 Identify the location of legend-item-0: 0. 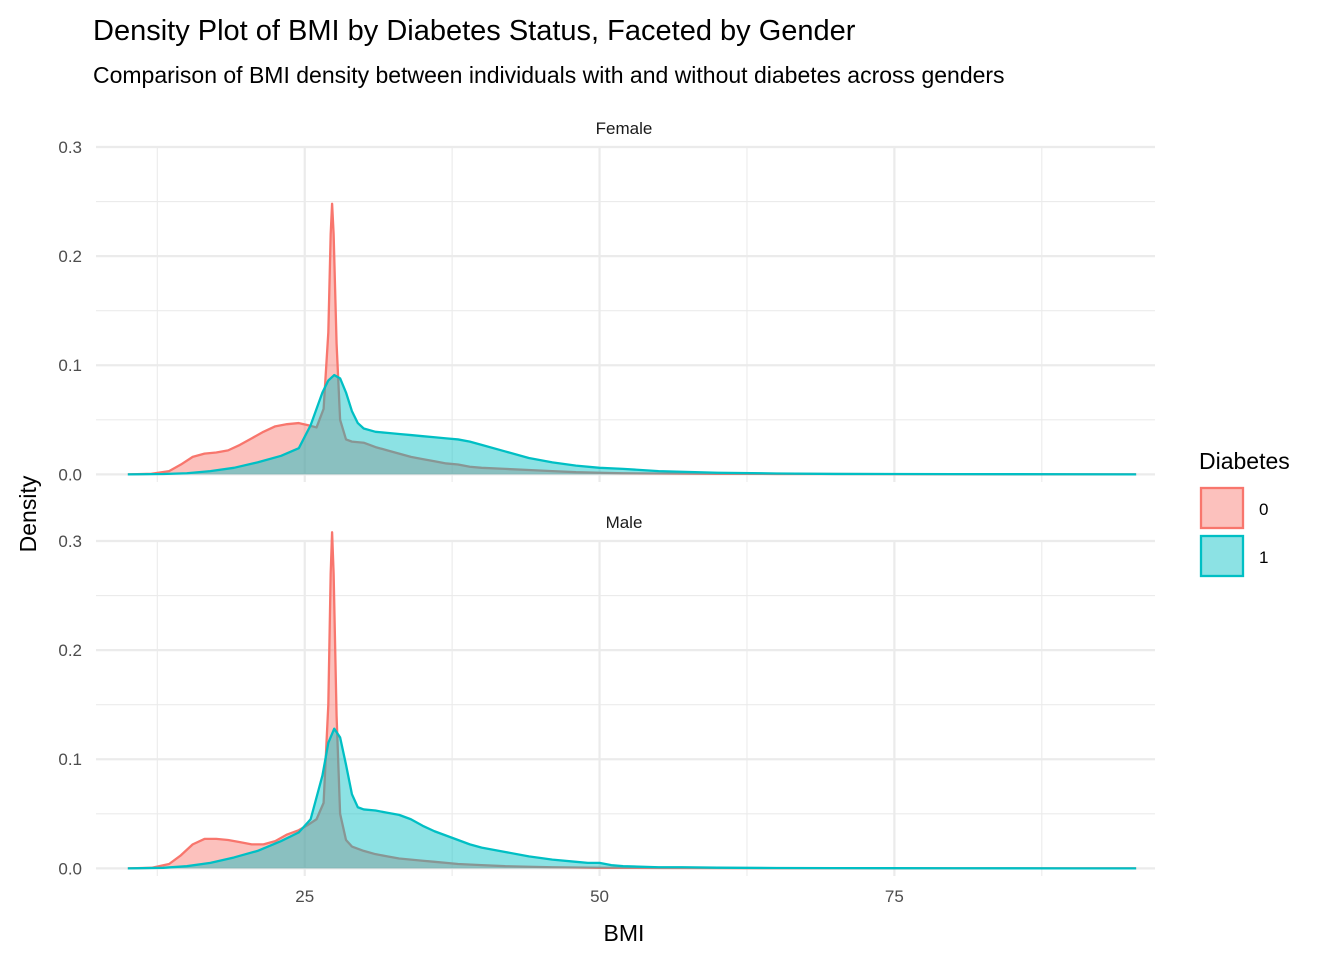
(1233, 508).